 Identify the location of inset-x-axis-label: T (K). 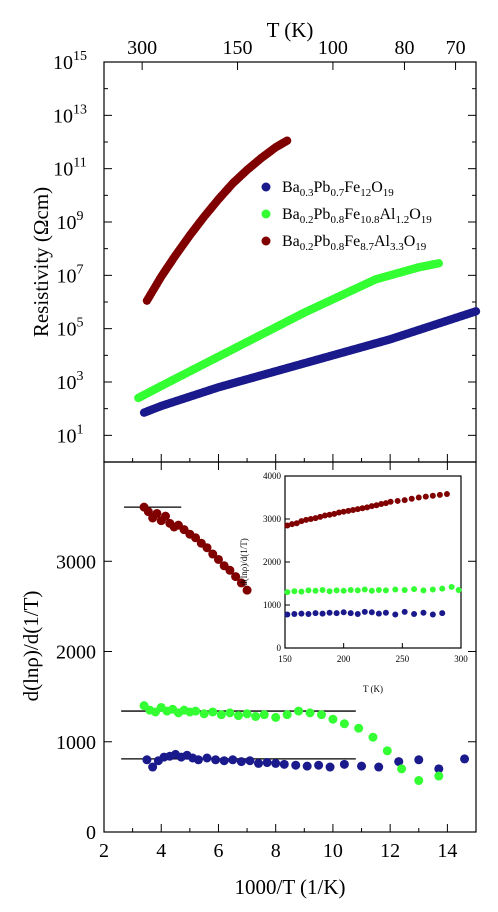
(373, 689).